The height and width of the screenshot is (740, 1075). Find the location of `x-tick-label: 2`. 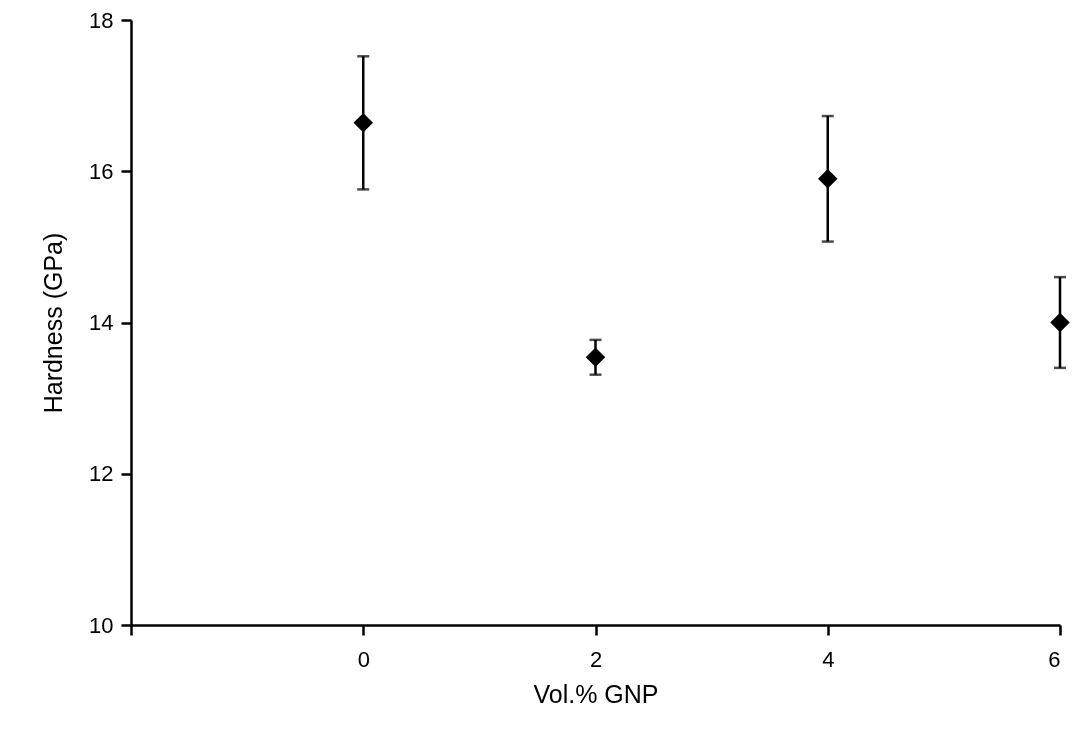

x-tick-label: 2 is located at coordinates (596, 659).